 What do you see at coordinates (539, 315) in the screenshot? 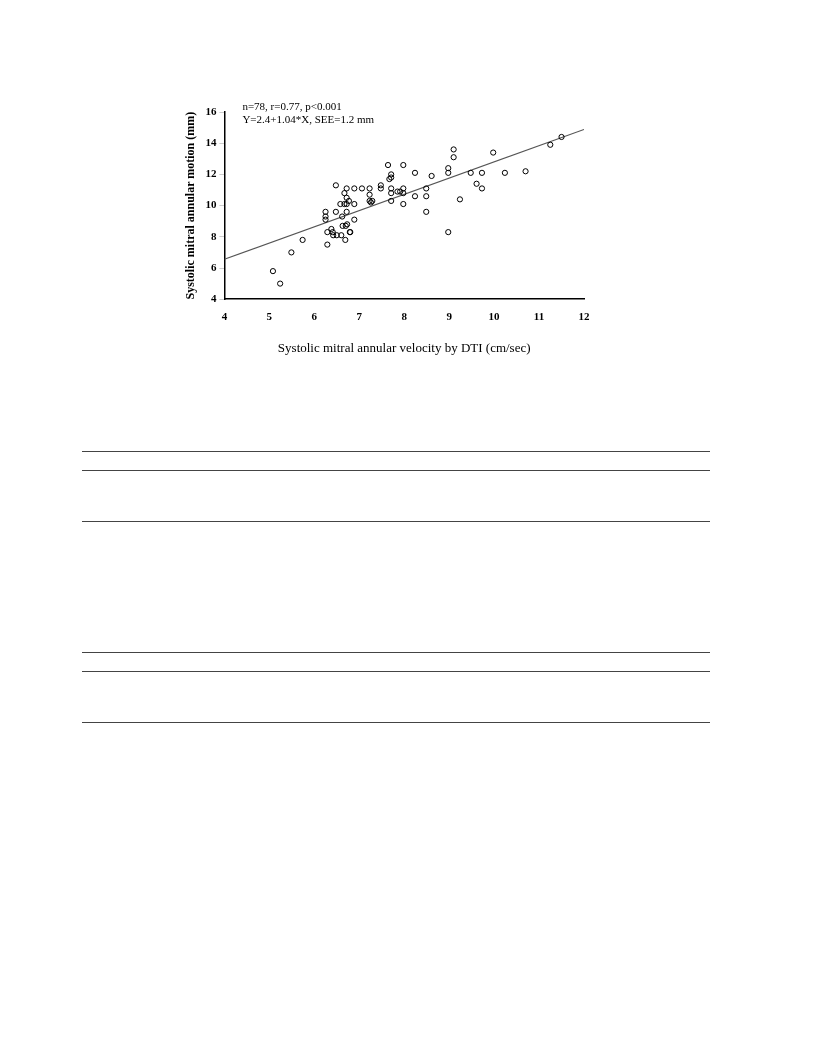
I see `x-tick-label: 11` at bounding box center [539, 315].